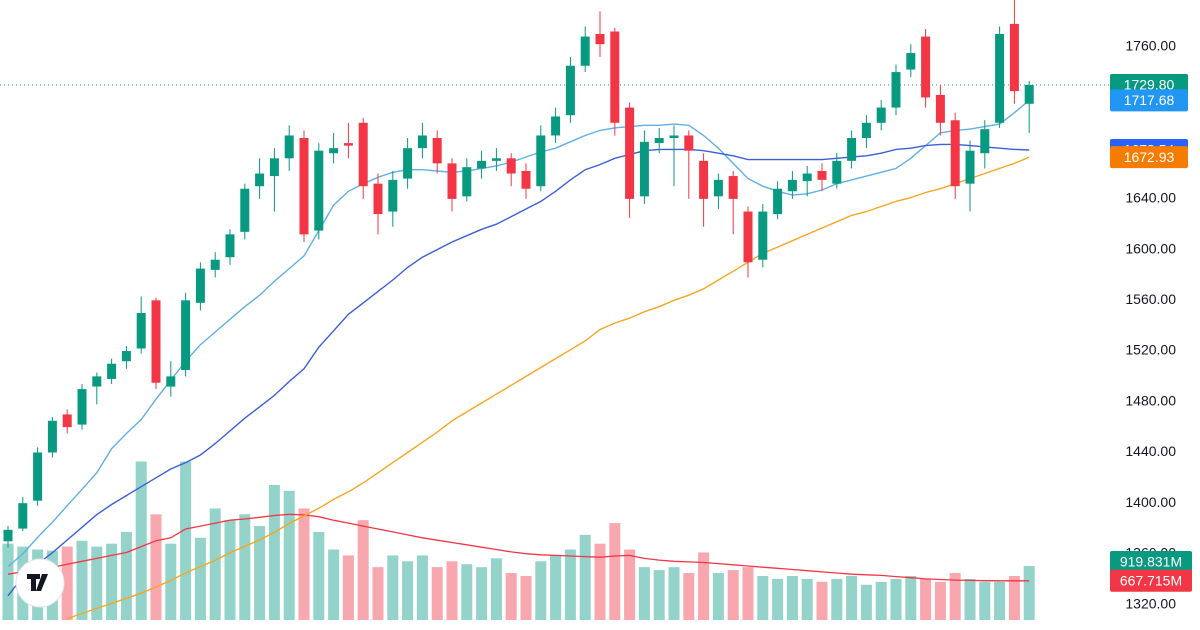 The width and height of the screenshot is (1200, 630). What do you see at coordinates (1150, 198) in the screenshot?
I see `y-tick-label: 1640.00` at bounding box center [1150, 198].